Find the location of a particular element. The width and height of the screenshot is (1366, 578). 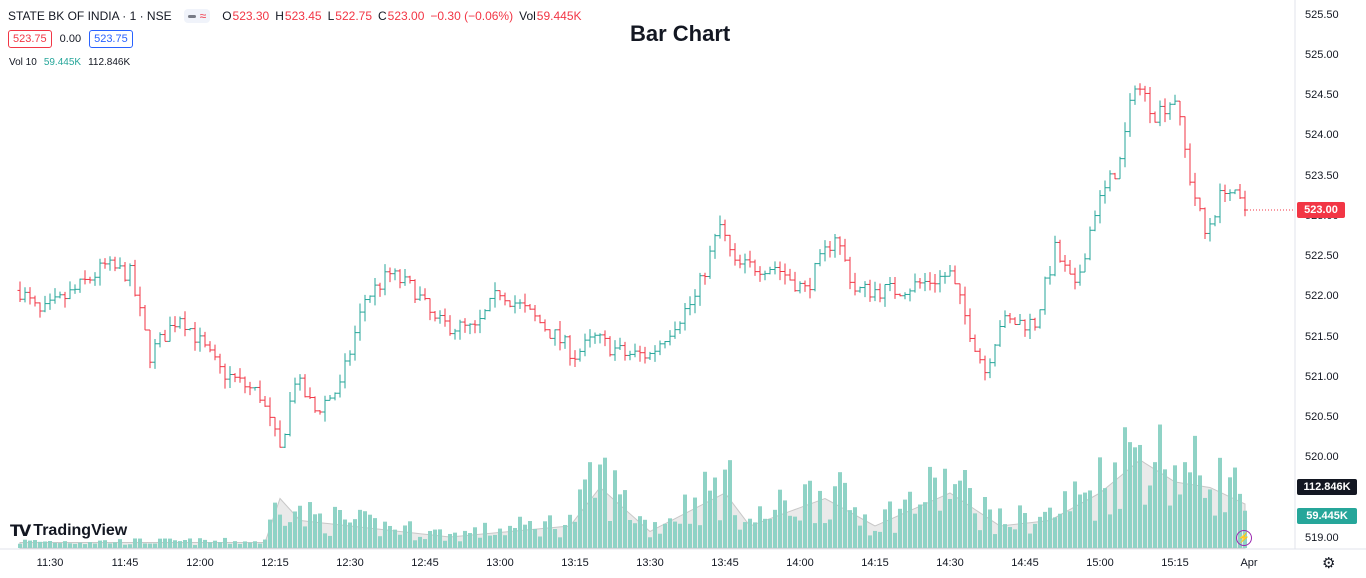

gear-icon: ⚙ is located at coordinates (1329, 563).